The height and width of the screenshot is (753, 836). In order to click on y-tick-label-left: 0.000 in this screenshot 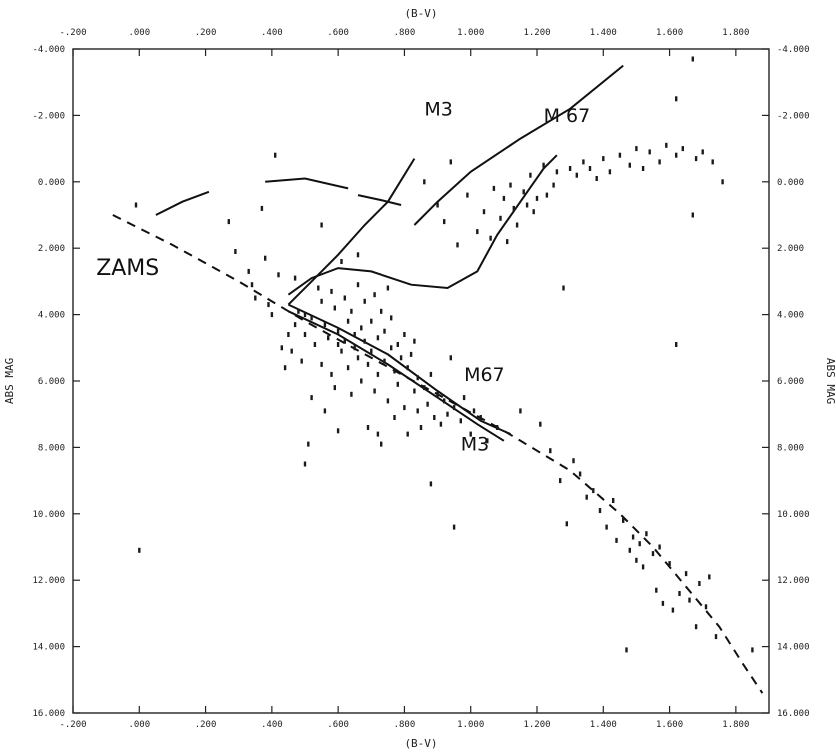, I will do `click(51, 183)`.